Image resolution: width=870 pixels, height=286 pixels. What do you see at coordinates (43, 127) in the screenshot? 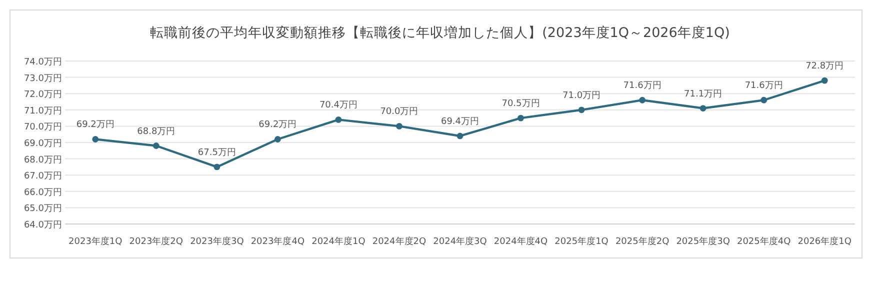
I see `y-tick-label: 70.0万円` at bounding box center [43, 127].